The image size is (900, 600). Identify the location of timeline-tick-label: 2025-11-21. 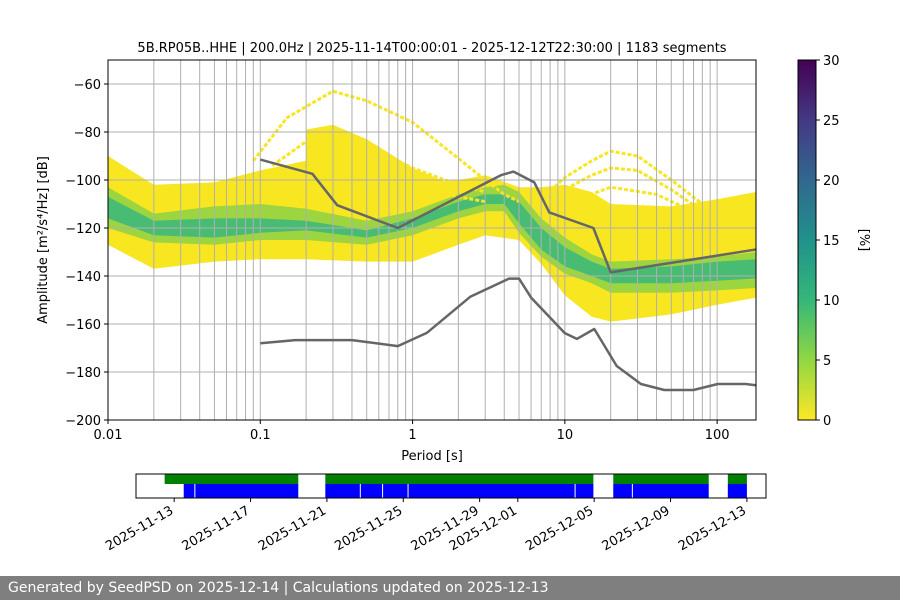
(292, 528).